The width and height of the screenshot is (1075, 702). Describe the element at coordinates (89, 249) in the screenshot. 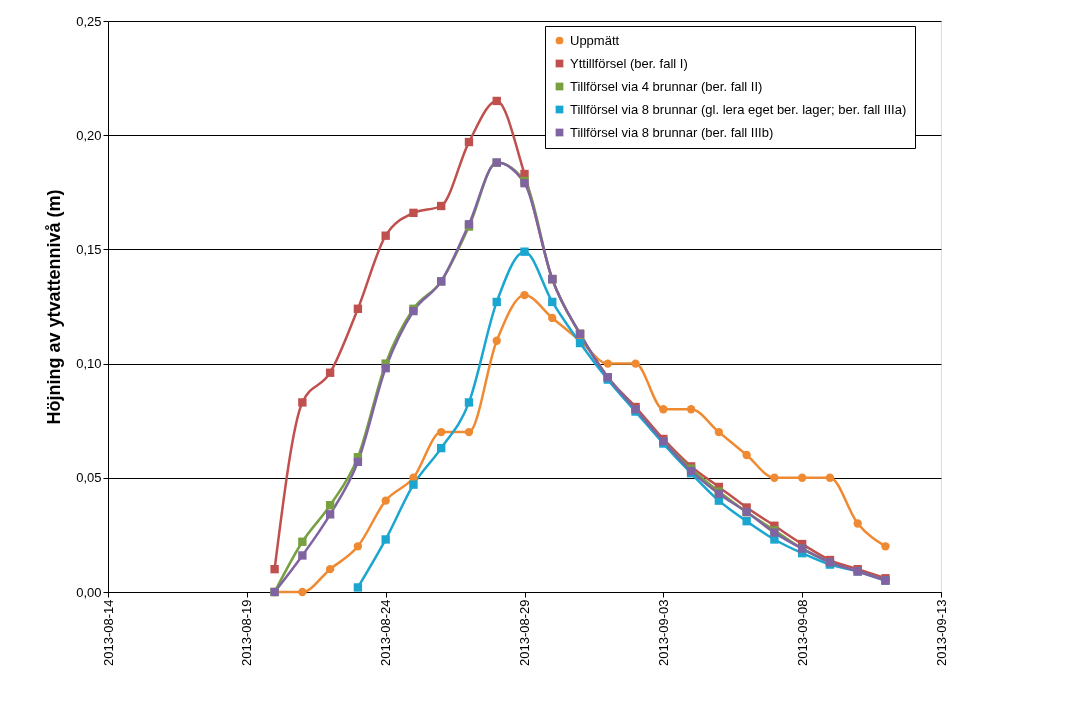

I see `y-tick-label: 0,15` at that location.